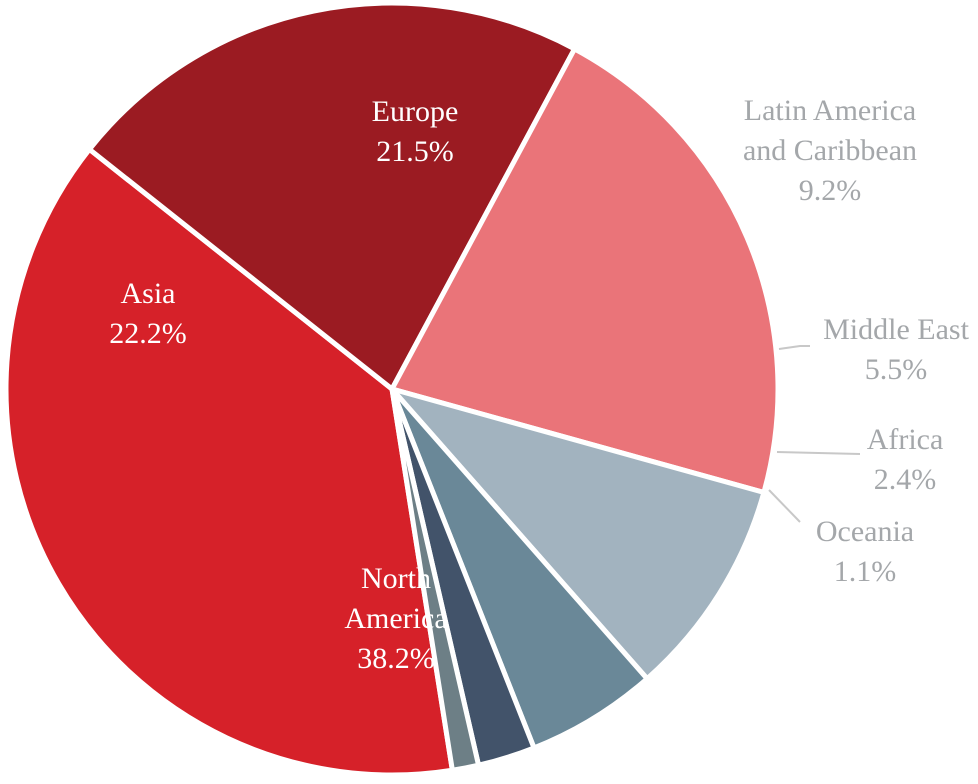  Describe the element at coordinates (865, 571) in the screenshot. I see `slice-value-label: 1.1%` at that location.